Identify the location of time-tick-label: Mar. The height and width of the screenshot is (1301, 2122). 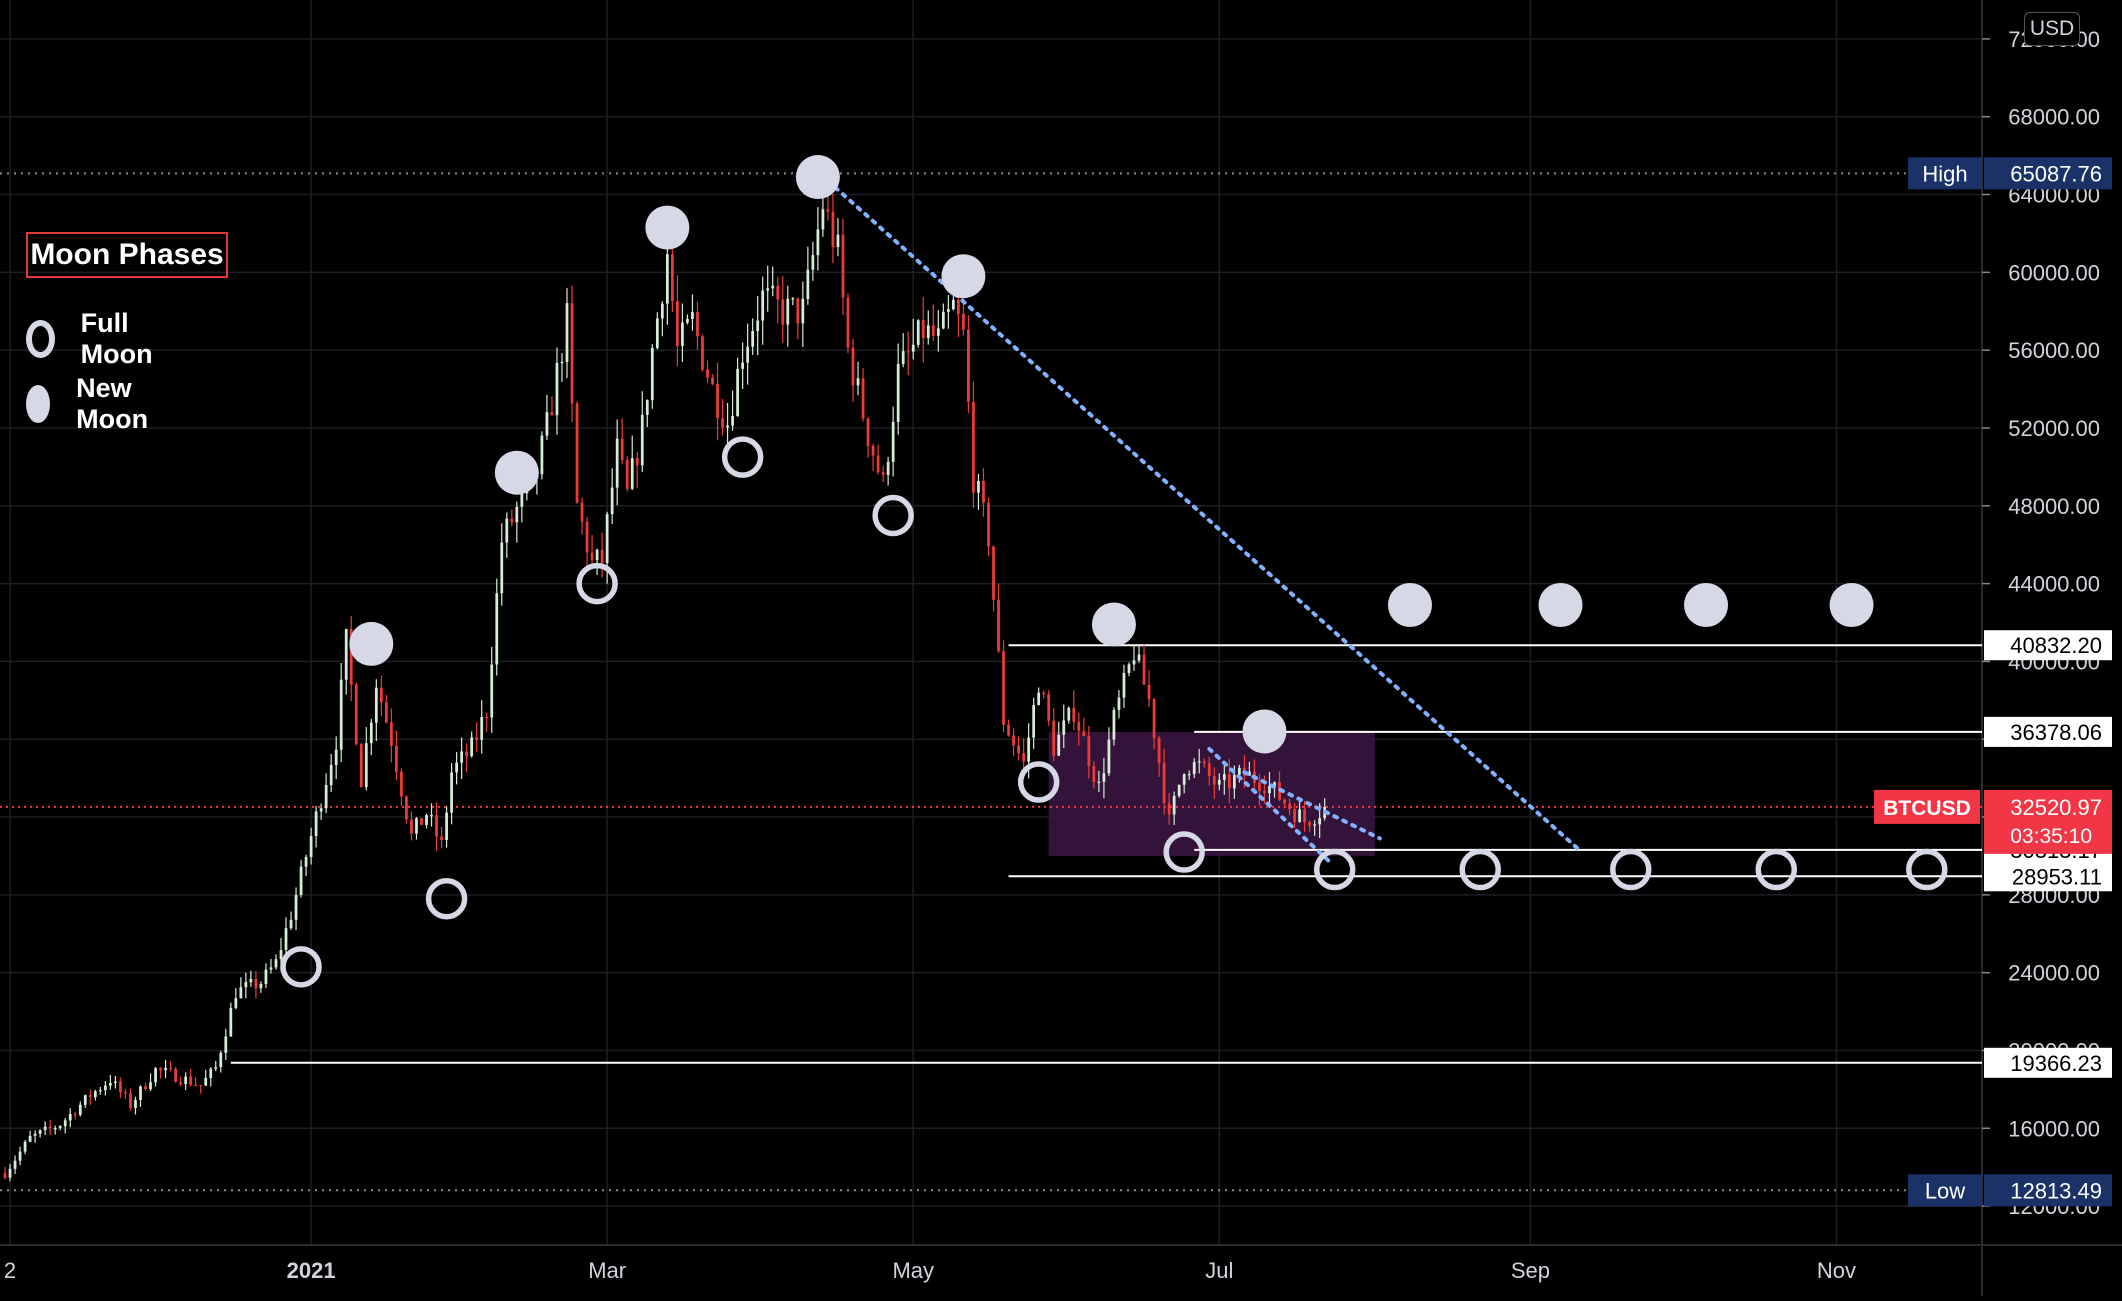
(607, 1270).